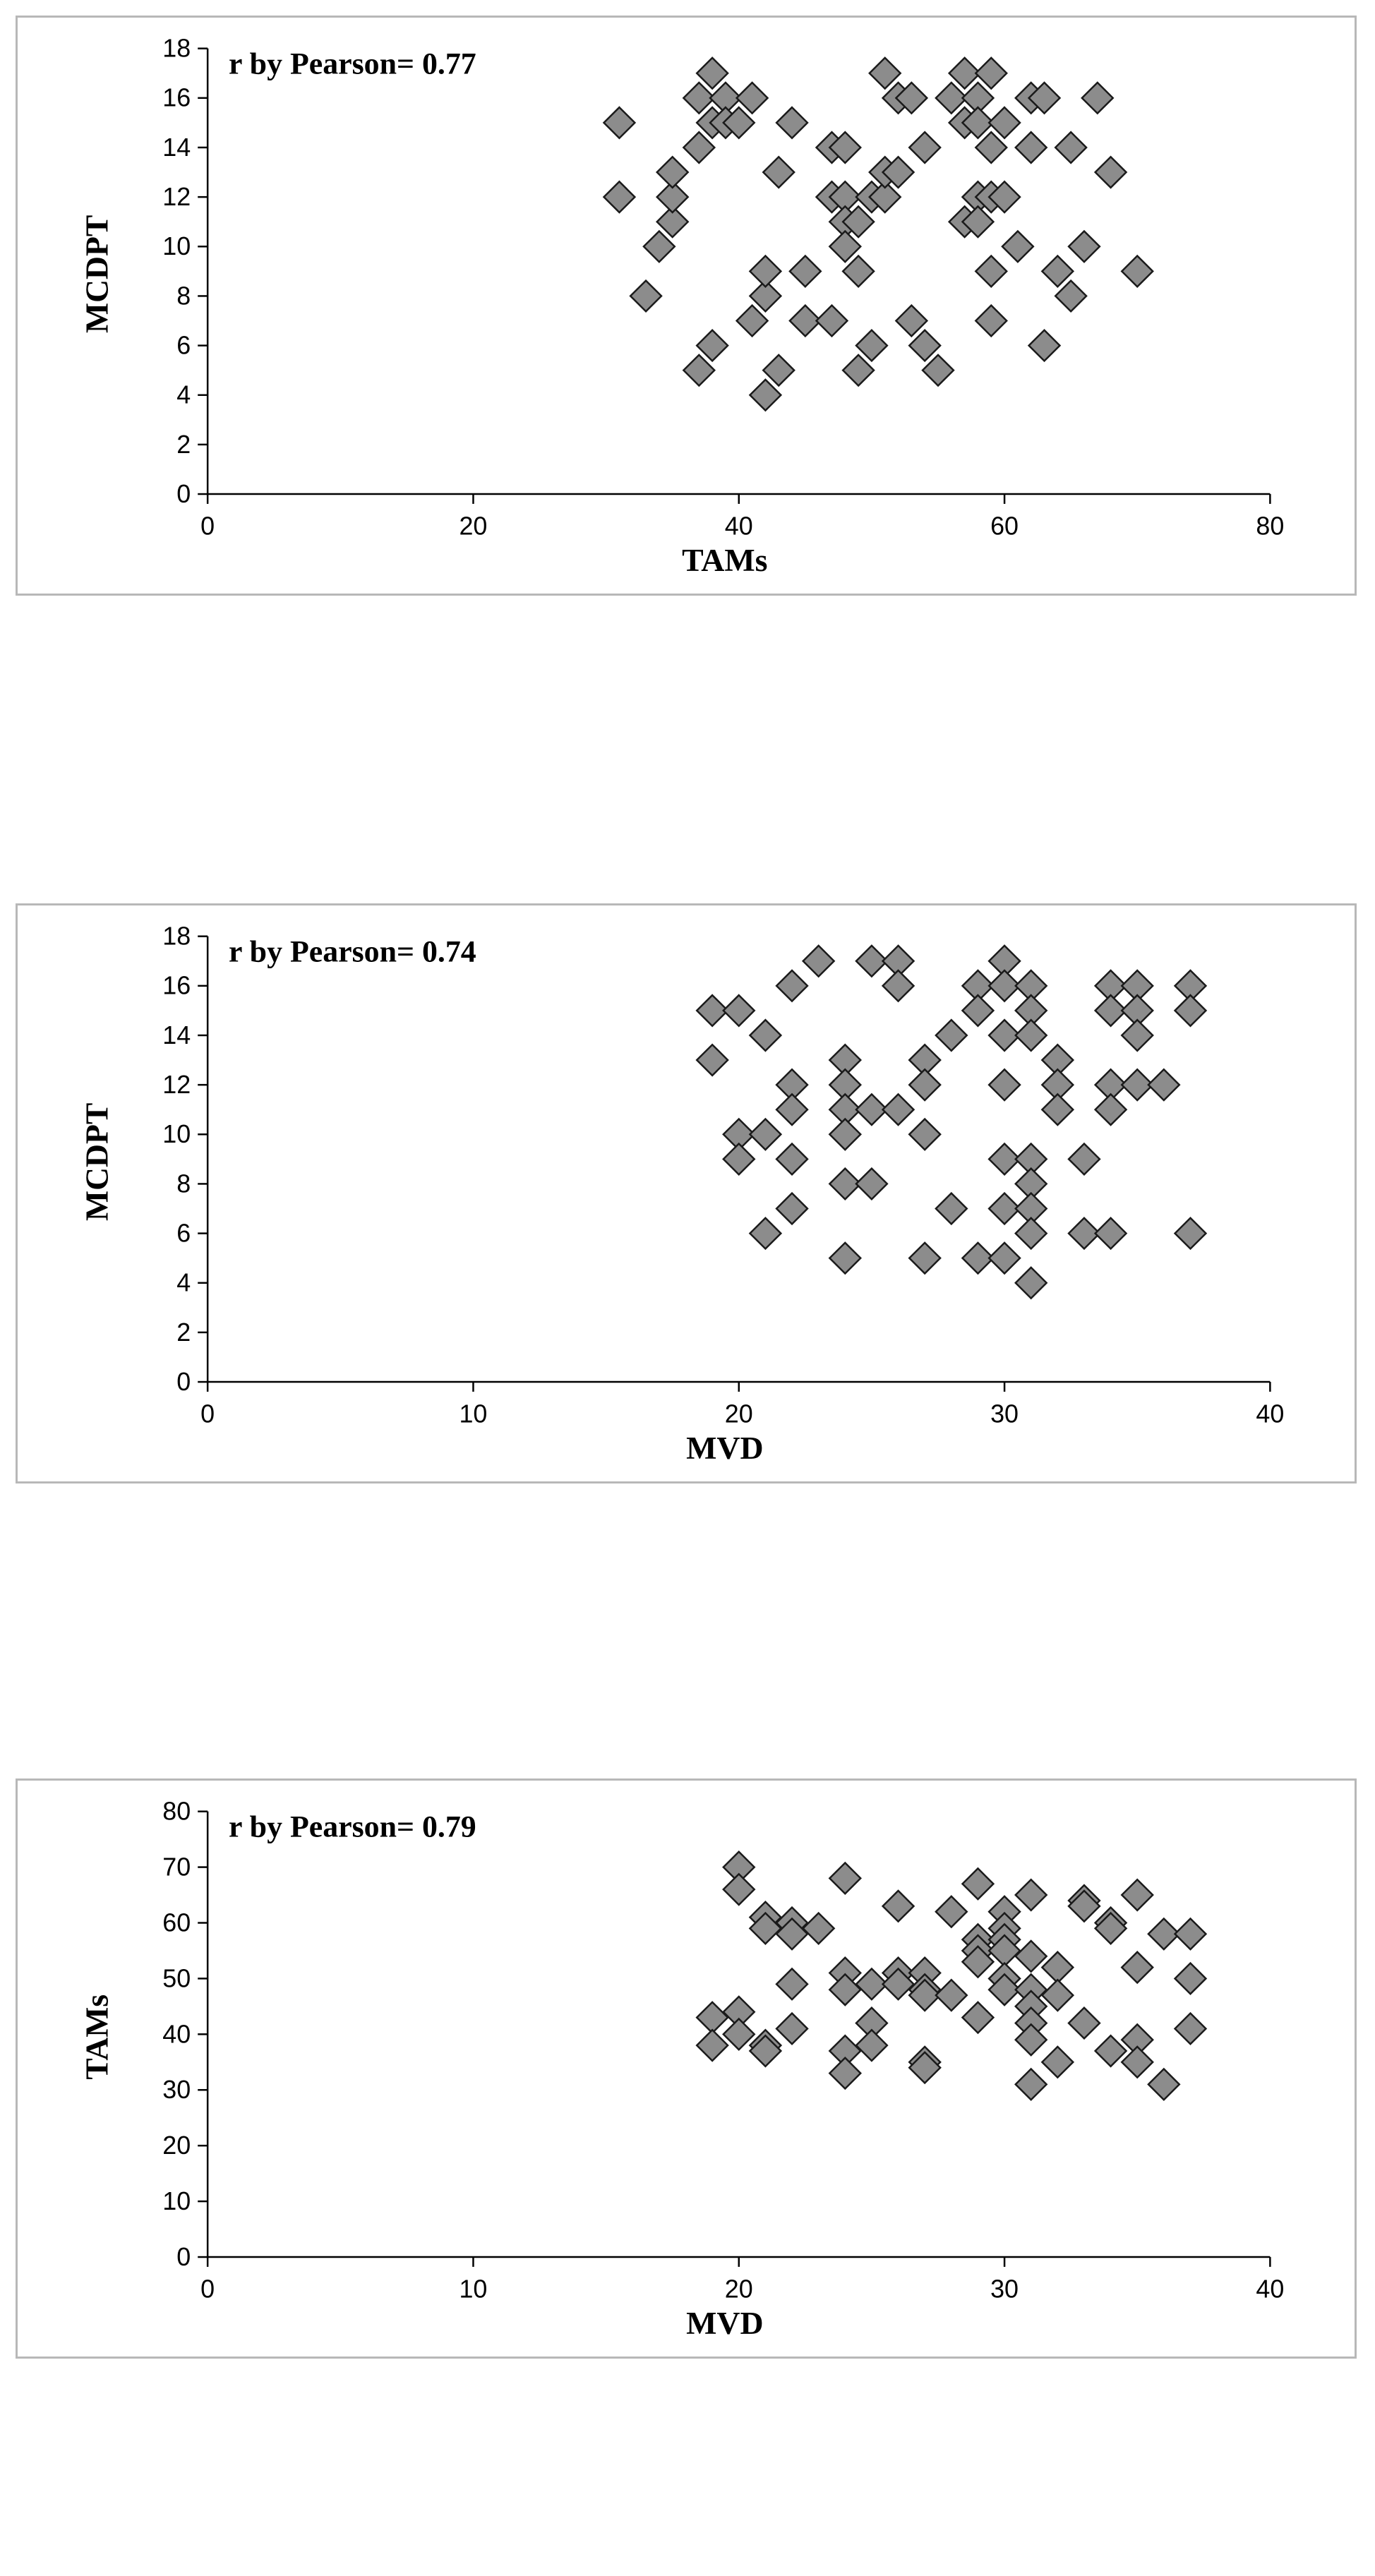 The width and height of the screenshot is (1375, 2576). Describe the element at coordinates (352, 1826) in the screenshot. I see `pearson-annotation: r by Pearson= 0.79` at that location.